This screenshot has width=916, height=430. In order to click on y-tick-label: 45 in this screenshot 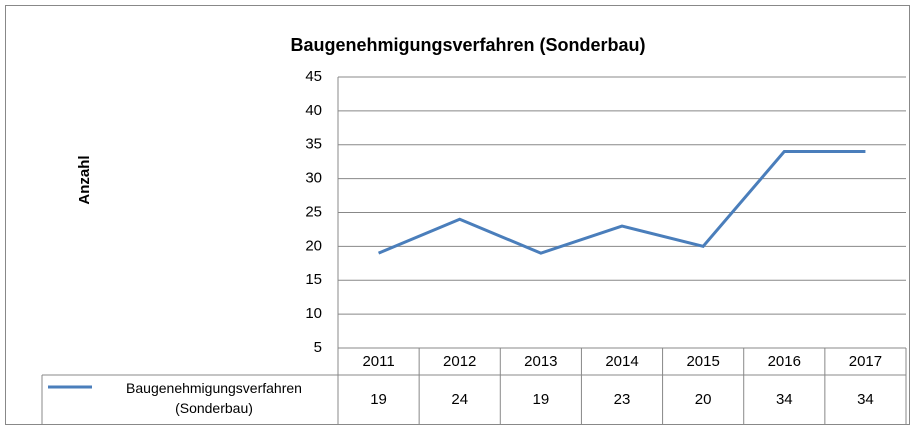, I will do `click(313, 76)`.